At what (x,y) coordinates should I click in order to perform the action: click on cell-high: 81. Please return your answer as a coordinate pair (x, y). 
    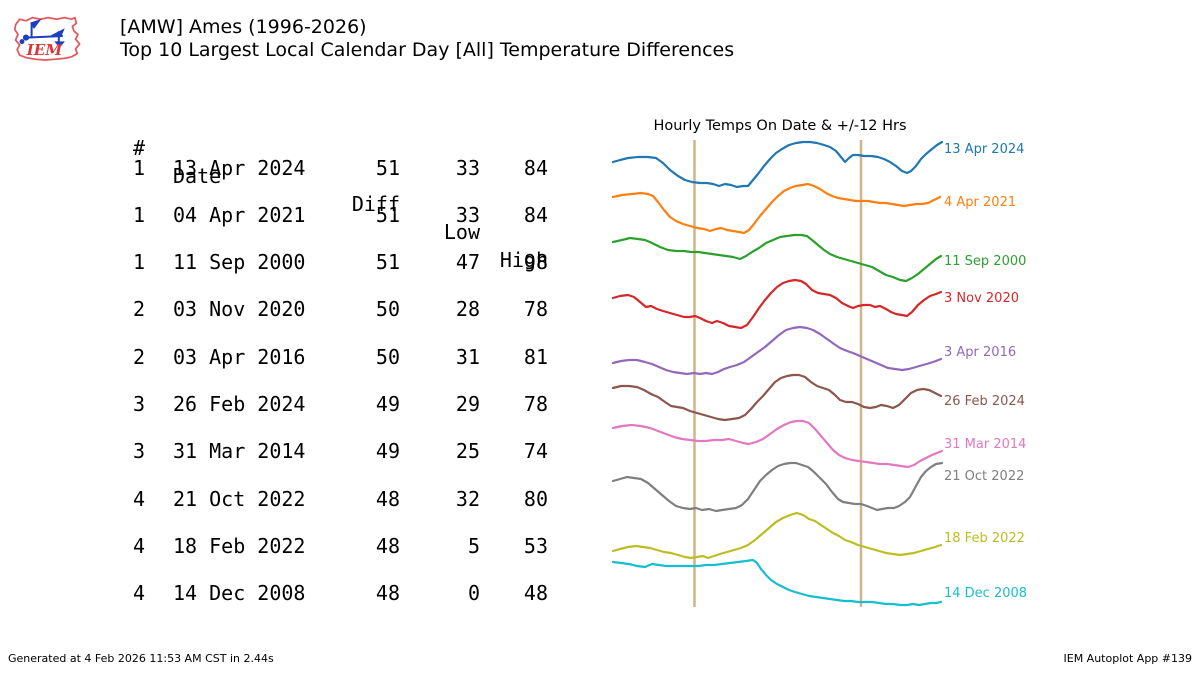
    Looking at the image, I should click on (535, 356).